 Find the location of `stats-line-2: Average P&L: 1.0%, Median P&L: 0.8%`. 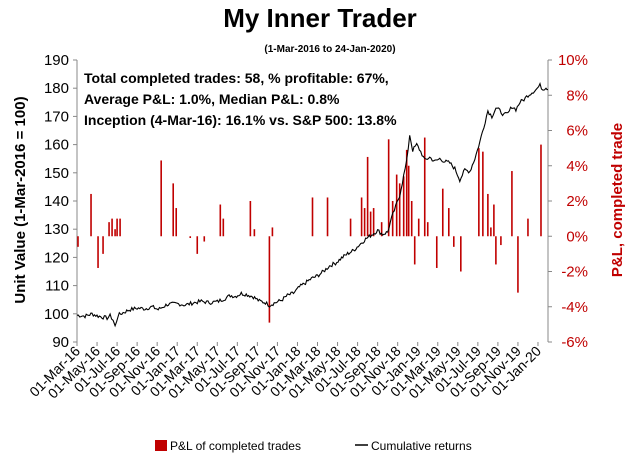

stats-line-2: Average P&L: 1.0%, Median P&L: 0.8% is located at coordinates (212, 99).